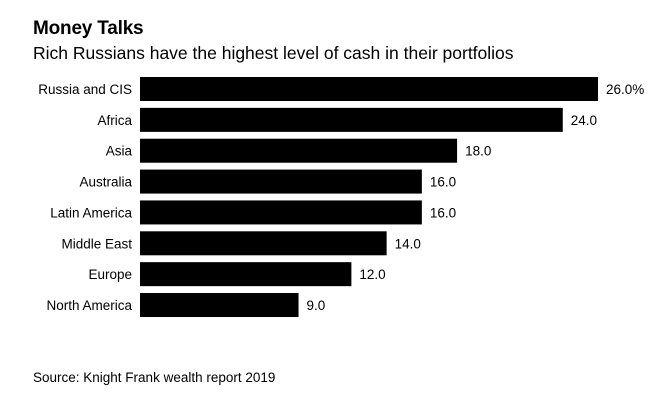 The width and height of the screenshot is (671, 417). What do you see at coordinates (351, 119) in the screenshot?
I see `bar-africa` at bounding box center [351, 119].